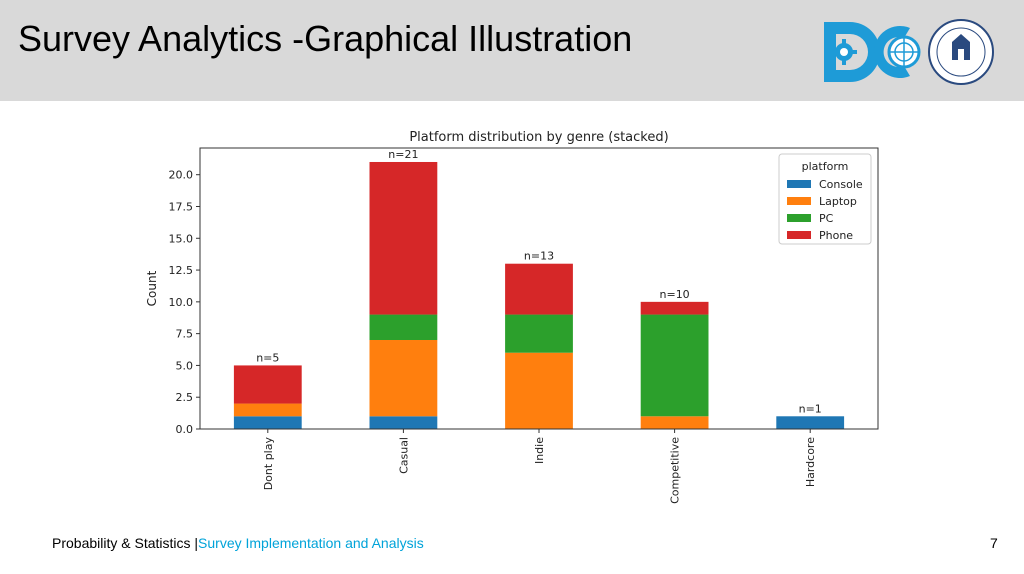  I want to click on y-tick-label: 20.0, so click(181, 175).